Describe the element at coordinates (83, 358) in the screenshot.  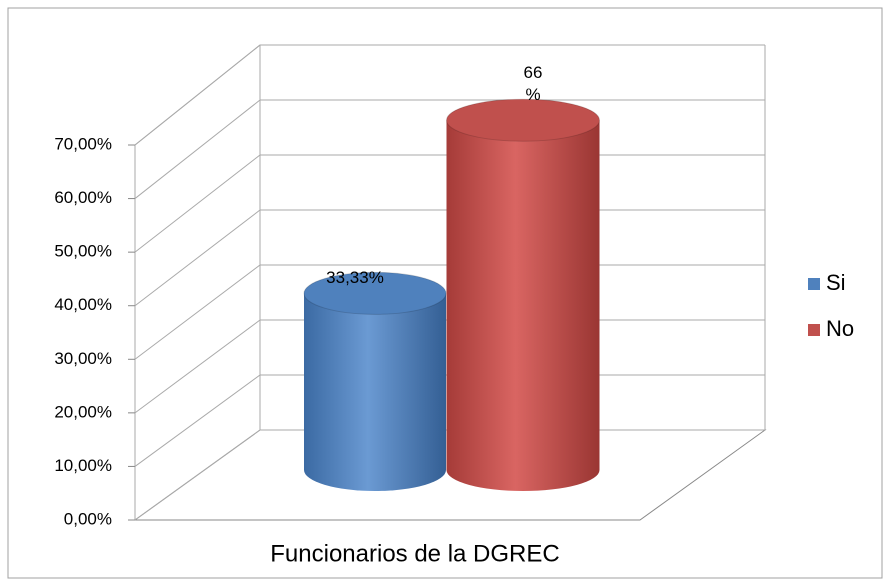
I see `y-tick-label: 30,00%` at that location.